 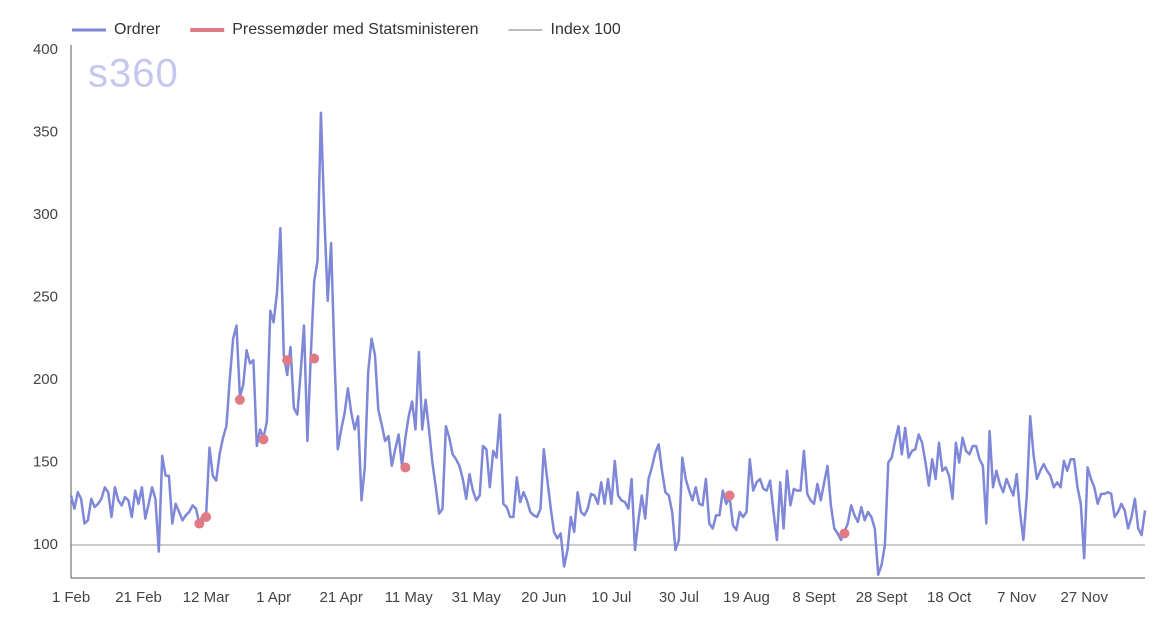 What do you see at coordinates (477, 597) in the screenshot?
I see `x-tick-label: 31 May` at bounding box center [477, 597].